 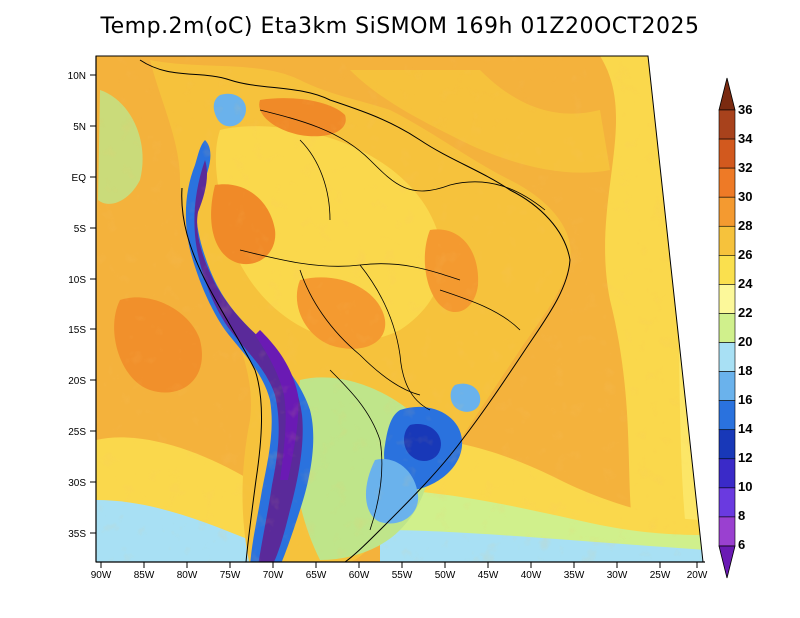 I want to click on colorbar-label: 6, so click(x=741, y=544).